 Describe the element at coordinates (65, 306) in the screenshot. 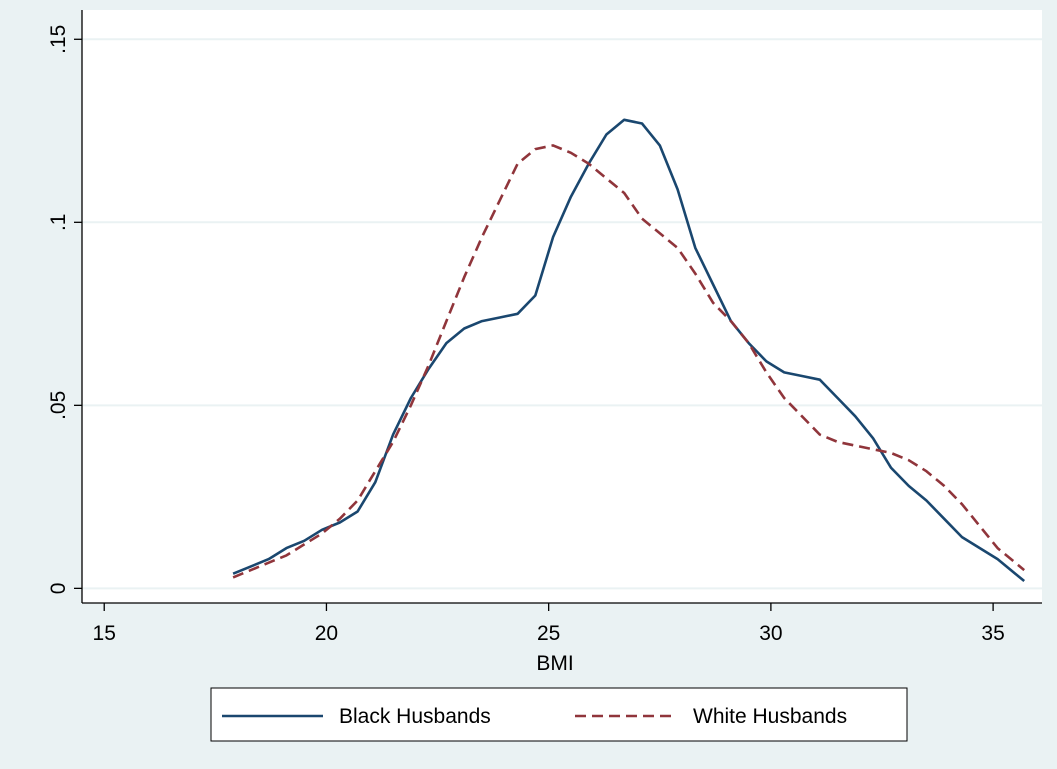

I see `y-axis: 0 .05 .1 .15` at that location.